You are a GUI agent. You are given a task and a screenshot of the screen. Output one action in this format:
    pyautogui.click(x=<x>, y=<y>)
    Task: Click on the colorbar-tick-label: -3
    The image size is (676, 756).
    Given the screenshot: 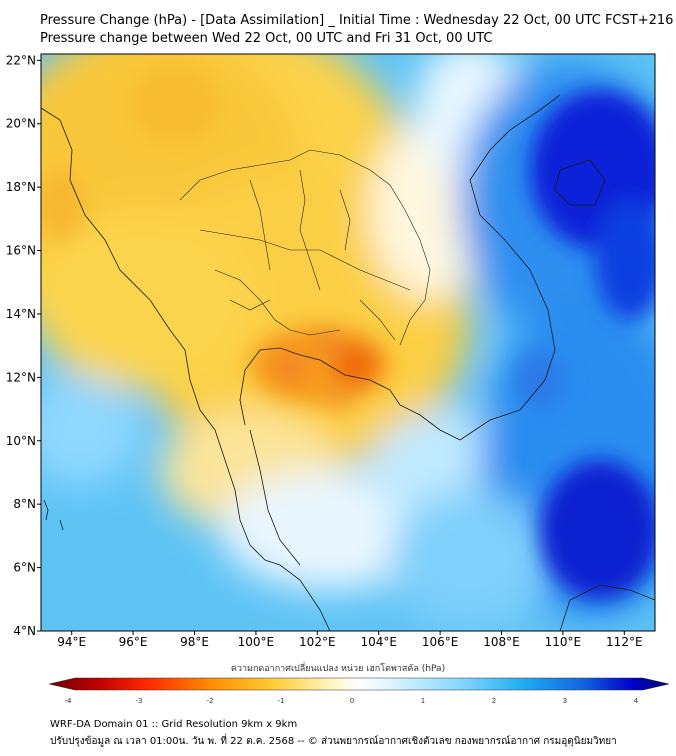 What is the action you would take?
    pyautogui.click(x=139, y=701)
    